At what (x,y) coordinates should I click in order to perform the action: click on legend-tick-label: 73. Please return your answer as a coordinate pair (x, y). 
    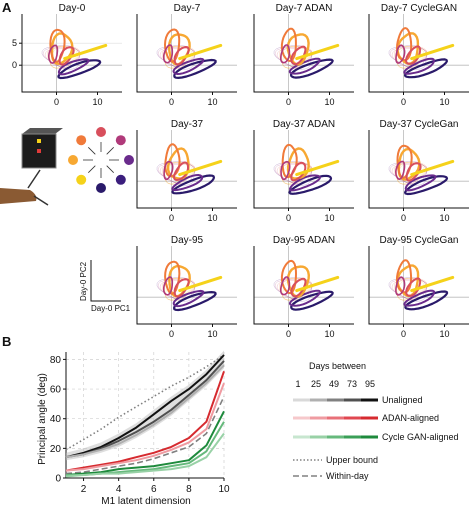
    Looking at the image, I should click on (352, 384).